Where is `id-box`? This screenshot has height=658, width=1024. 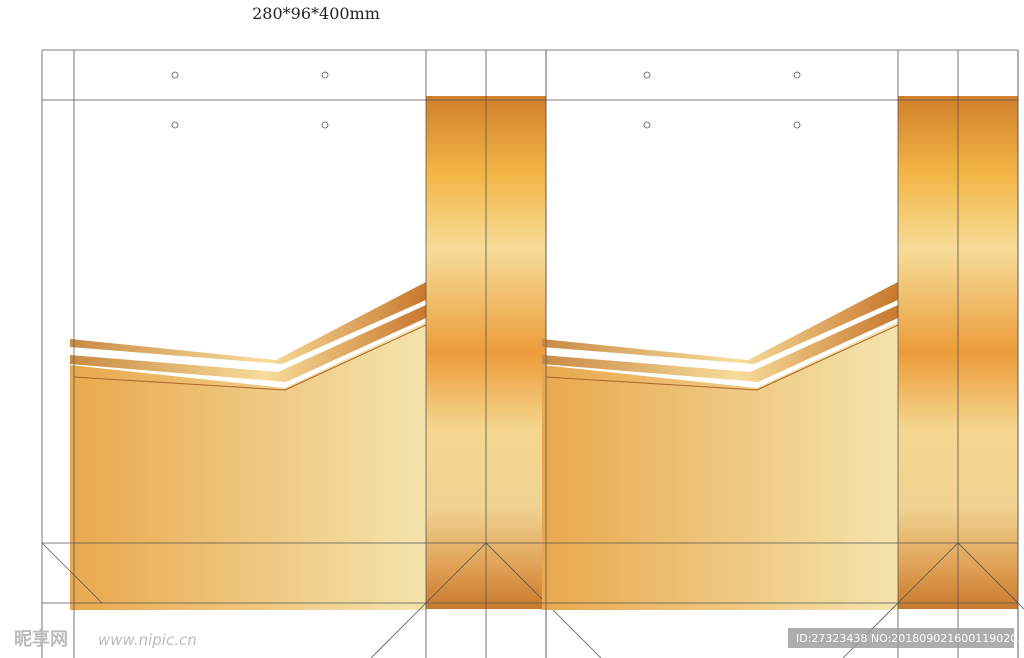
id-box is located at coordinates (901, 638).